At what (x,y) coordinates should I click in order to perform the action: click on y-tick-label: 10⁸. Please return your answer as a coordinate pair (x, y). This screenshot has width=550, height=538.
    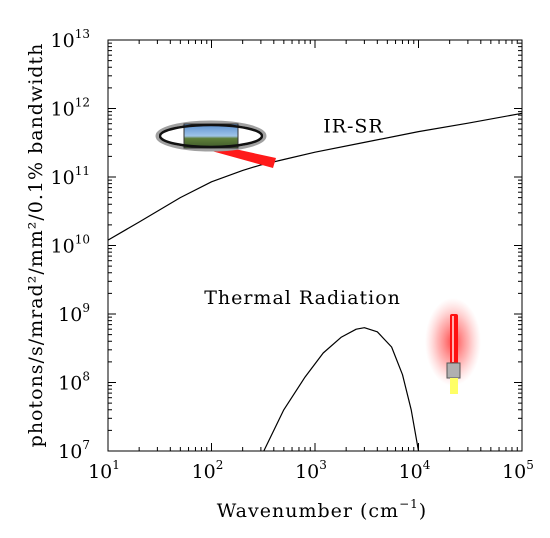
    Looking at the image, I should click on (74, 382).